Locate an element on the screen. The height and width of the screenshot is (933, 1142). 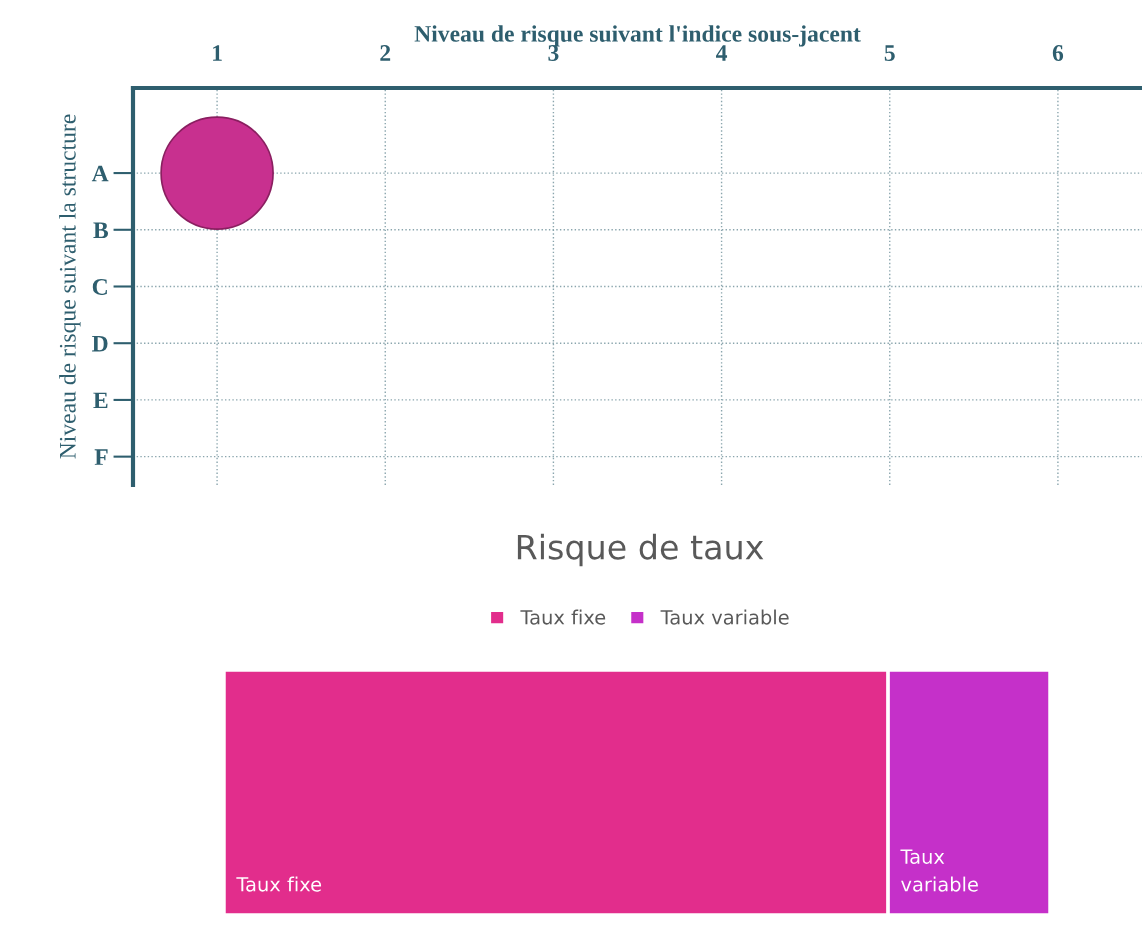
y-tick-label: F is located at coordinates (101, 457).